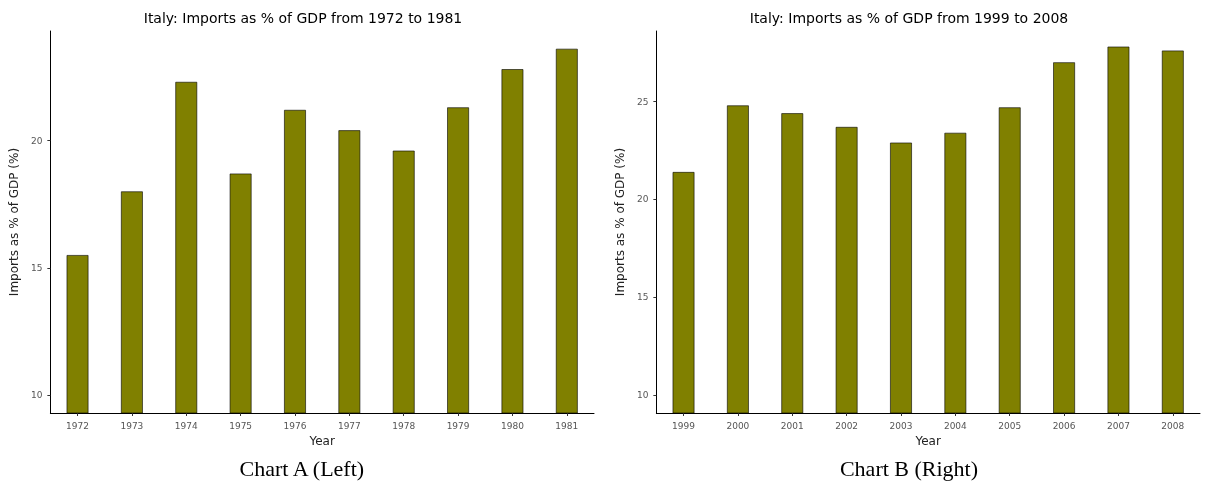 This screenshot has width=1213, height=483. I want to click on x-tick-label: 2004, so click(955, 425).